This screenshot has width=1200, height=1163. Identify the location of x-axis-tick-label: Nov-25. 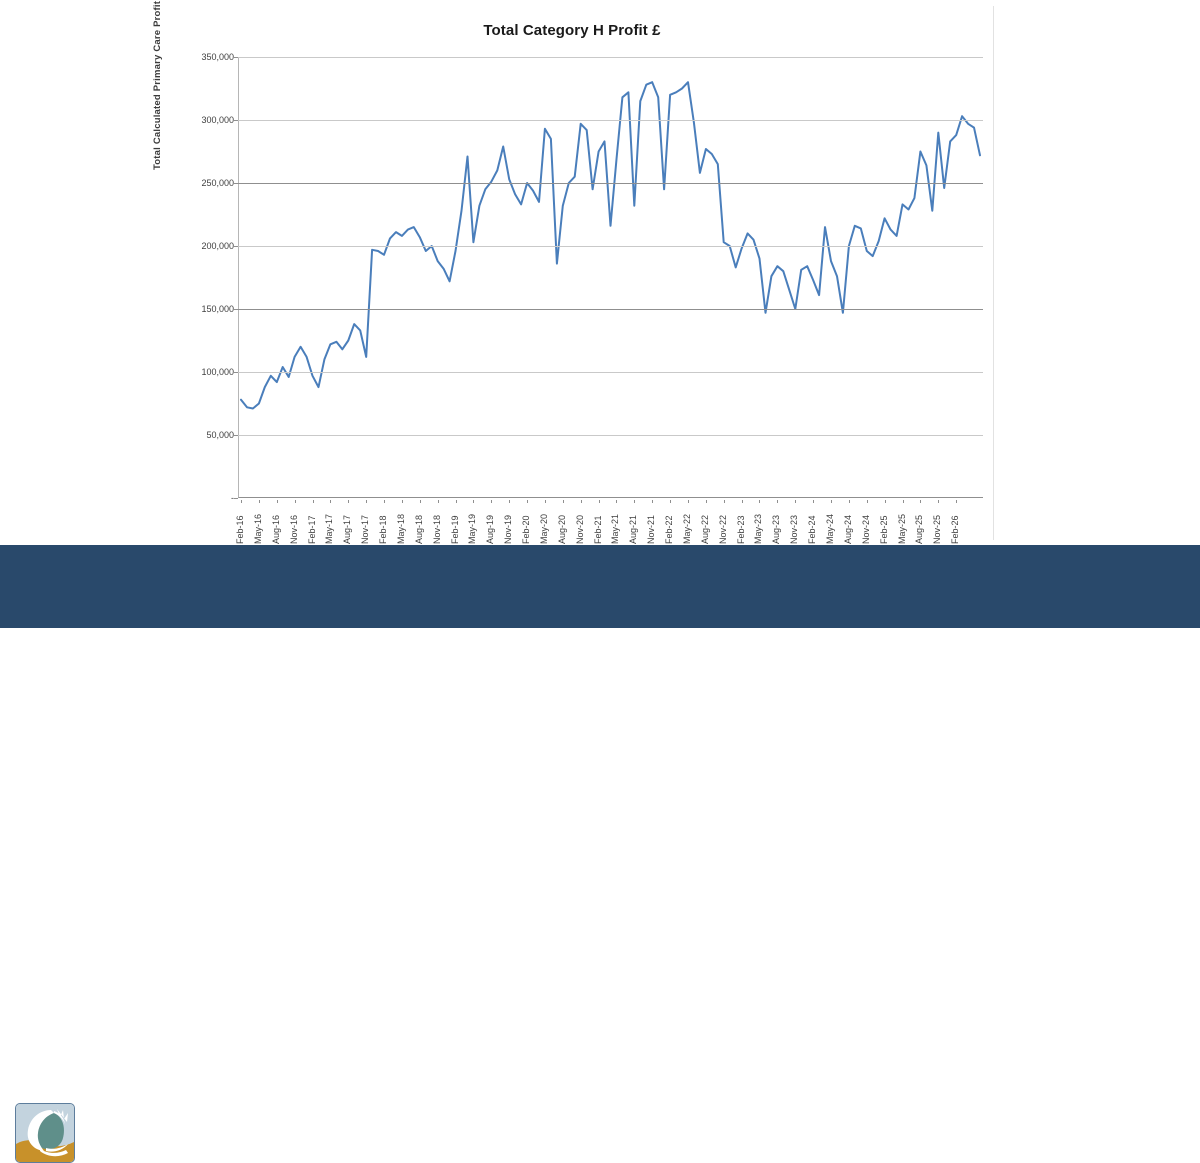
(937, 529).